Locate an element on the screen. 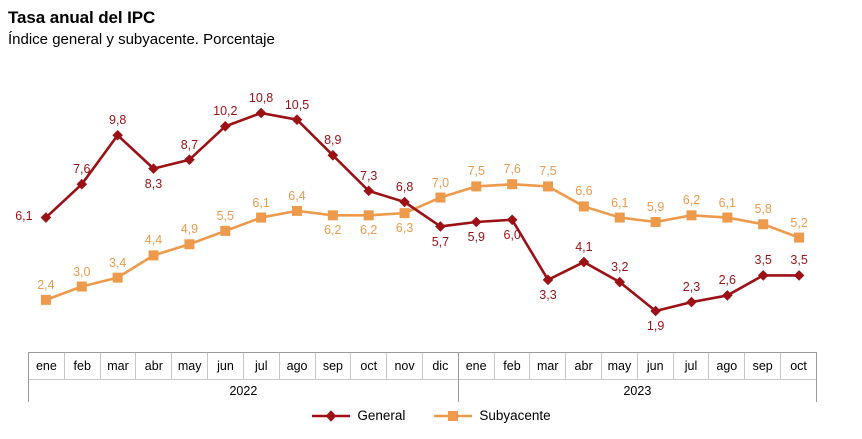 Image resolution: width=862 pixels, height=439 pixels. data-label: 4,9 is located at coordinates (189, 229).